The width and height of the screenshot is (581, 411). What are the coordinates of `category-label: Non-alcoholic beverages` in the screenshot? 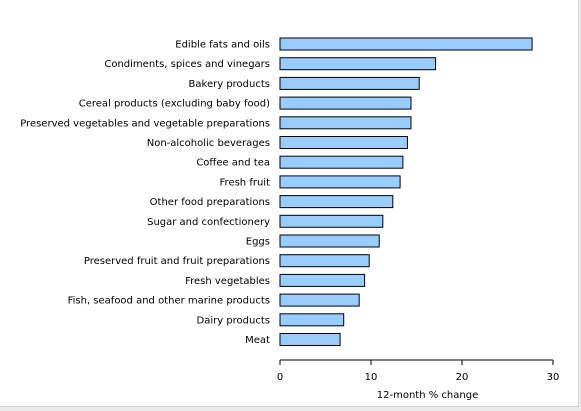 It's located at (208, 143).